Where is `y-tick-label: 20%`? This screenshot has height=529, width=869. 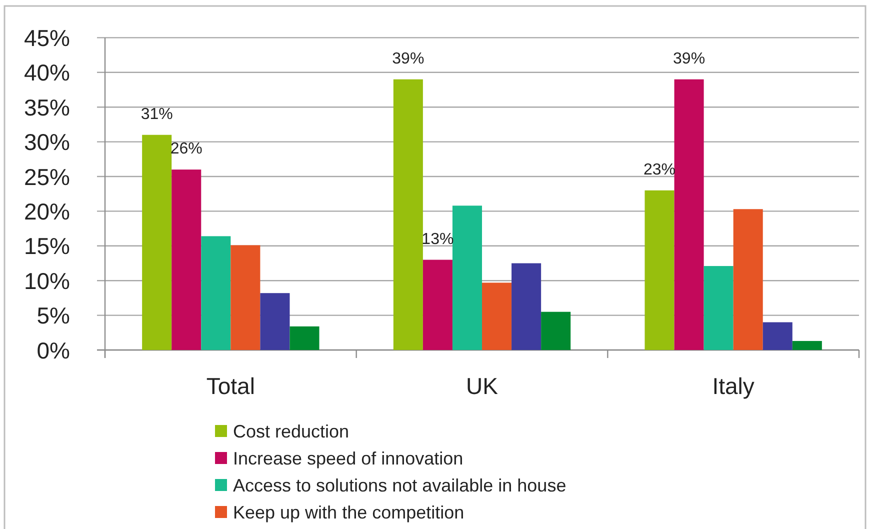 y-tick-label: 20% is located at coordinates (47, 211).